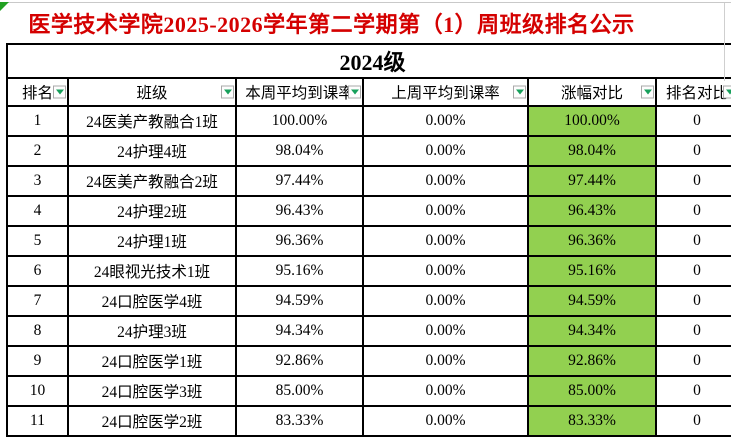 Image resolution: width=731 pixels, height=443 pixels. Describe the element at coordinates (37, 421) in the screenshot. I see `cell-rank: 11` at that location.